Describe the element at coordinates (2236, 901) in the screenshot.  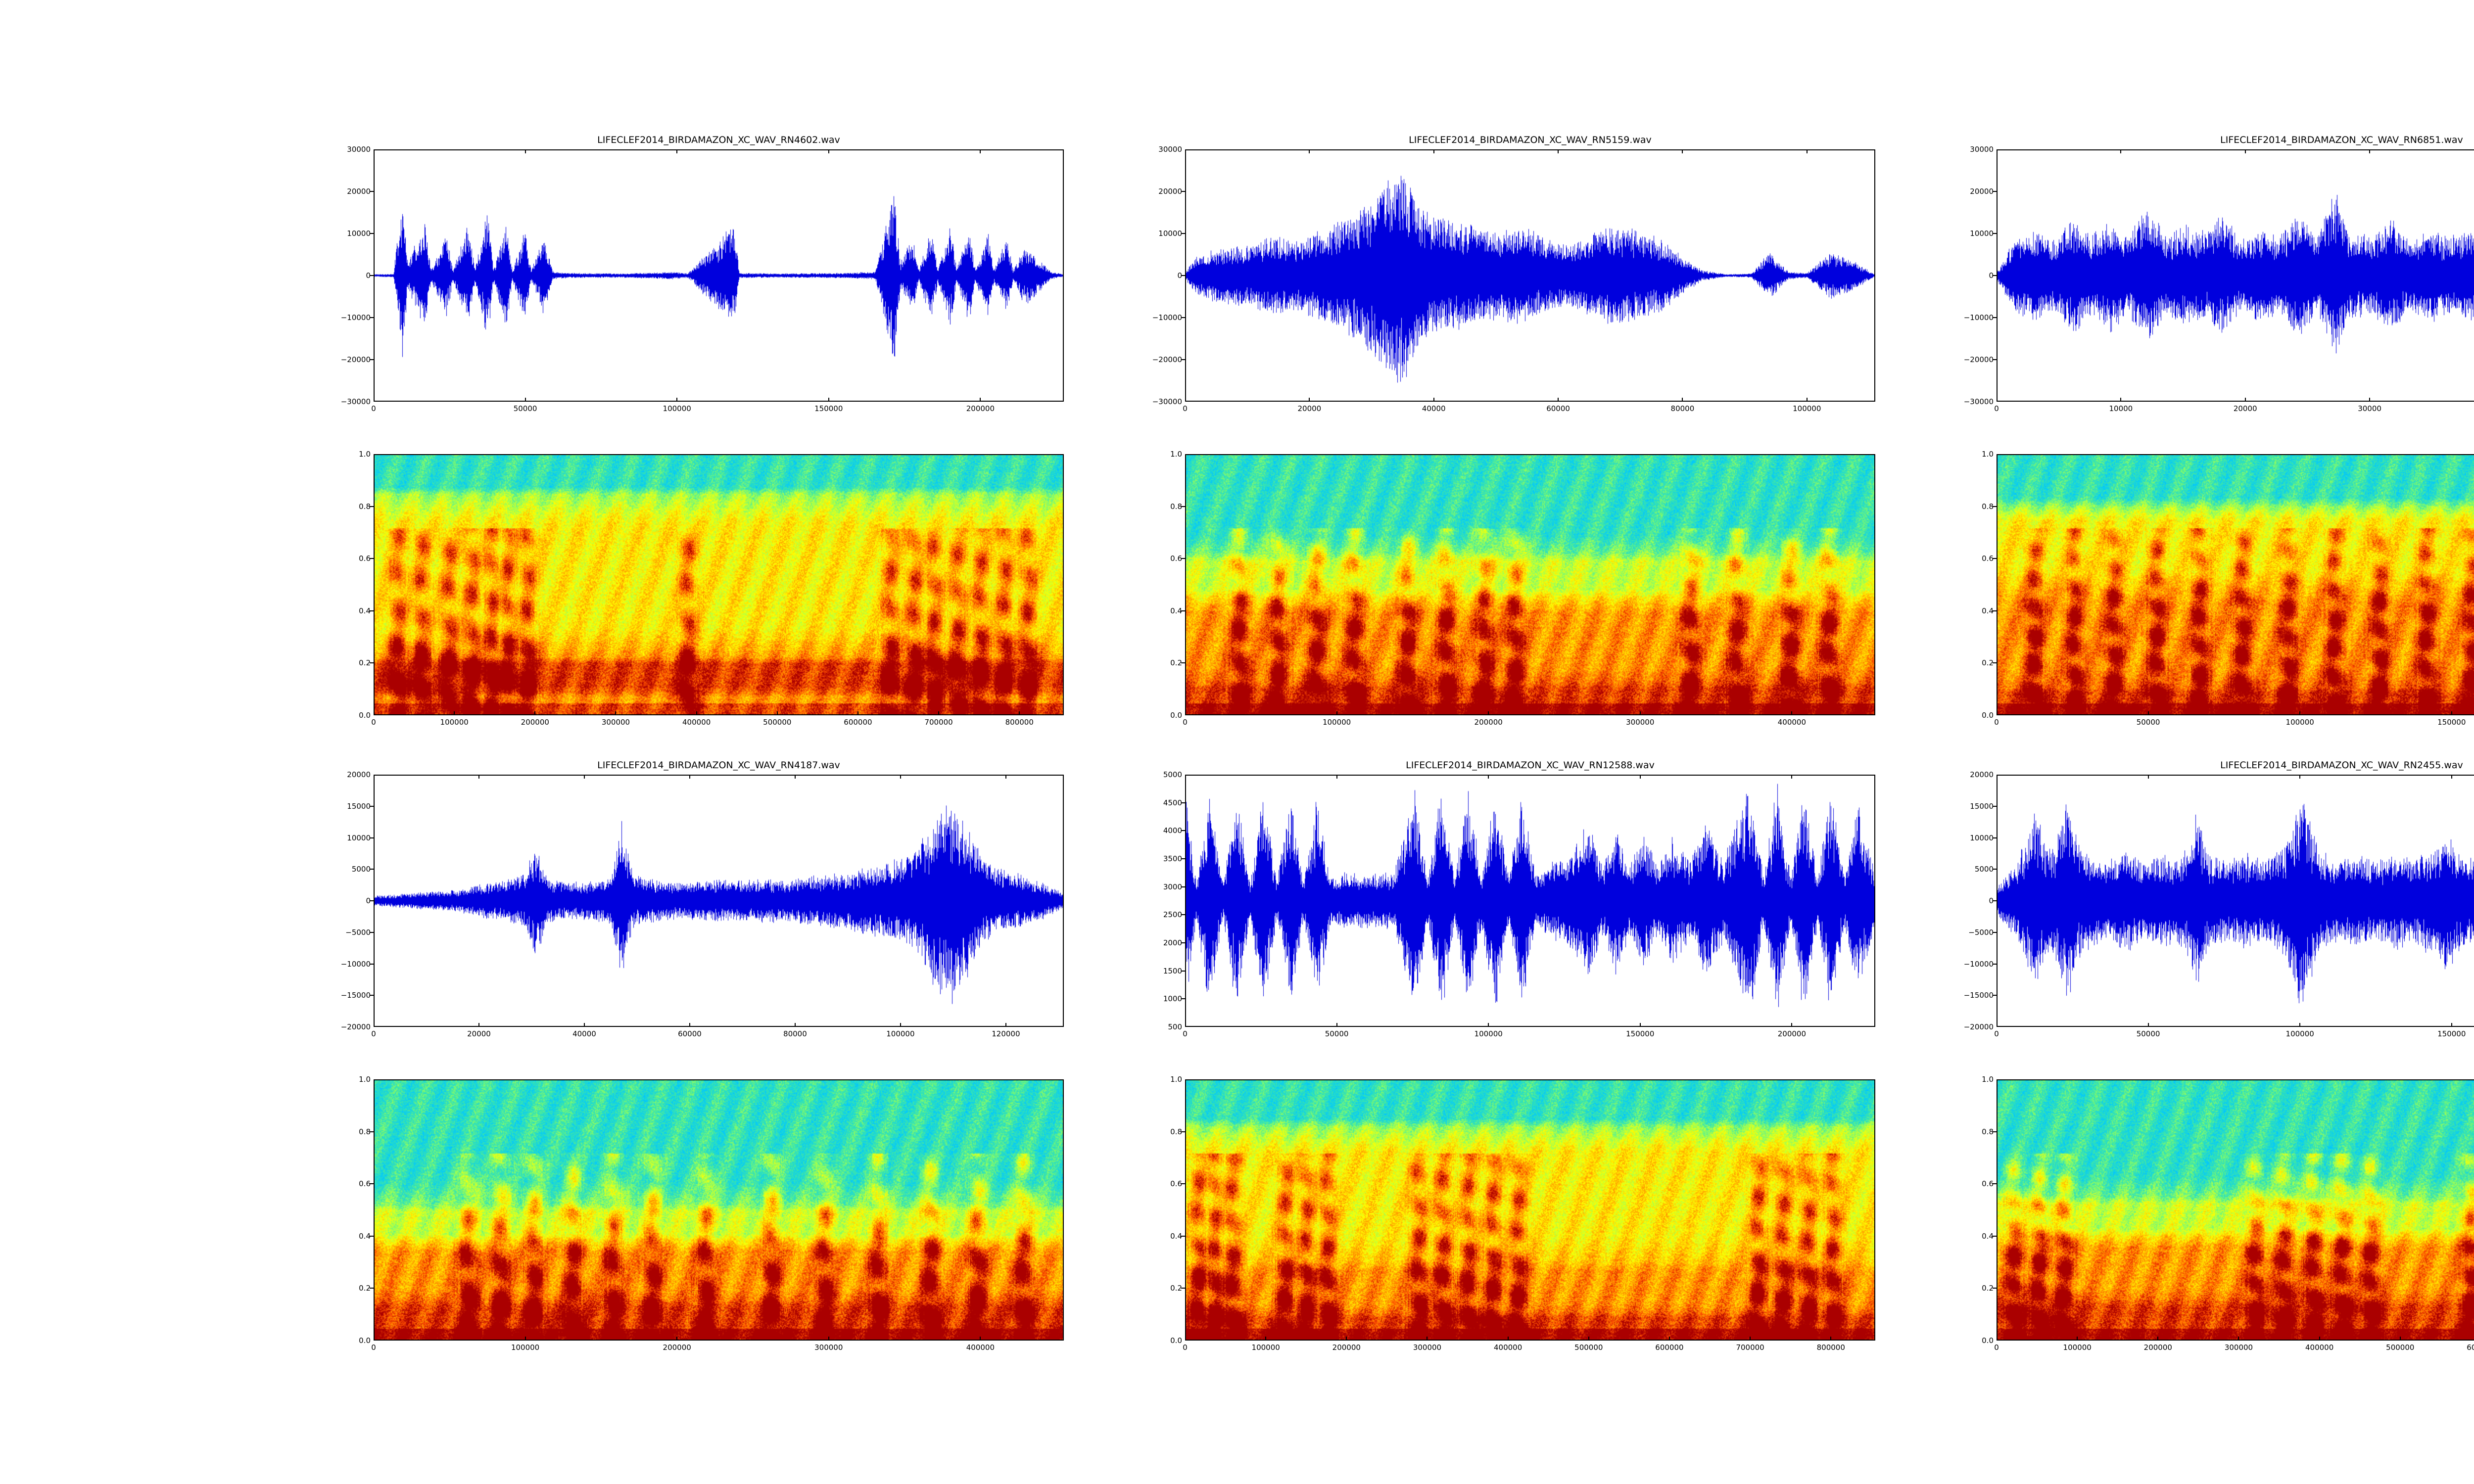
I see `waveform-plot-wave-rn2455` at that location.